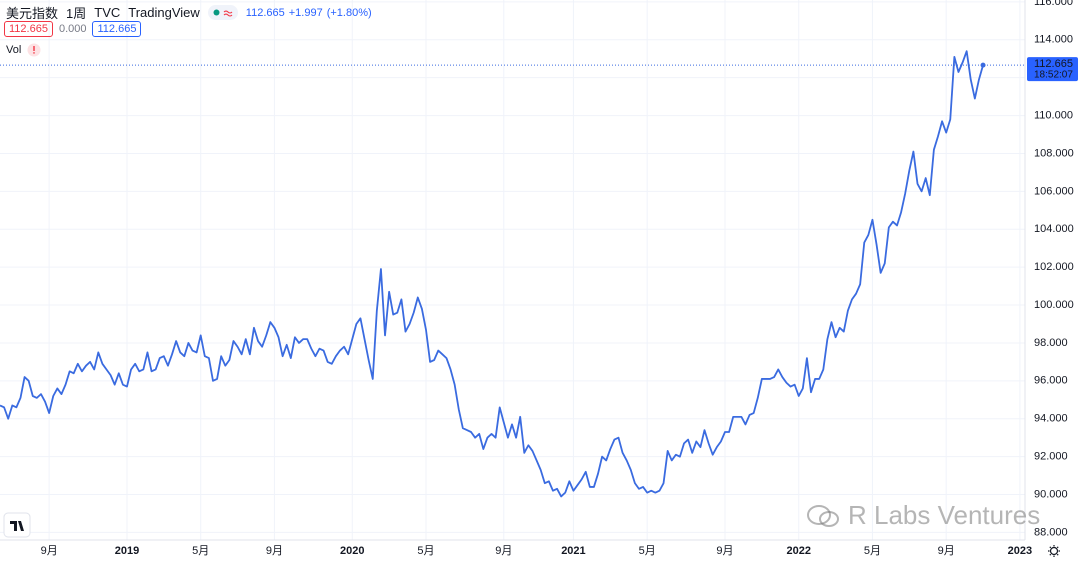 This screenshot has width=1080, height=561. Describe the element at coordinates (1051, 381) in the screenshot. I see `y-tick-label: 96.000` at that location.